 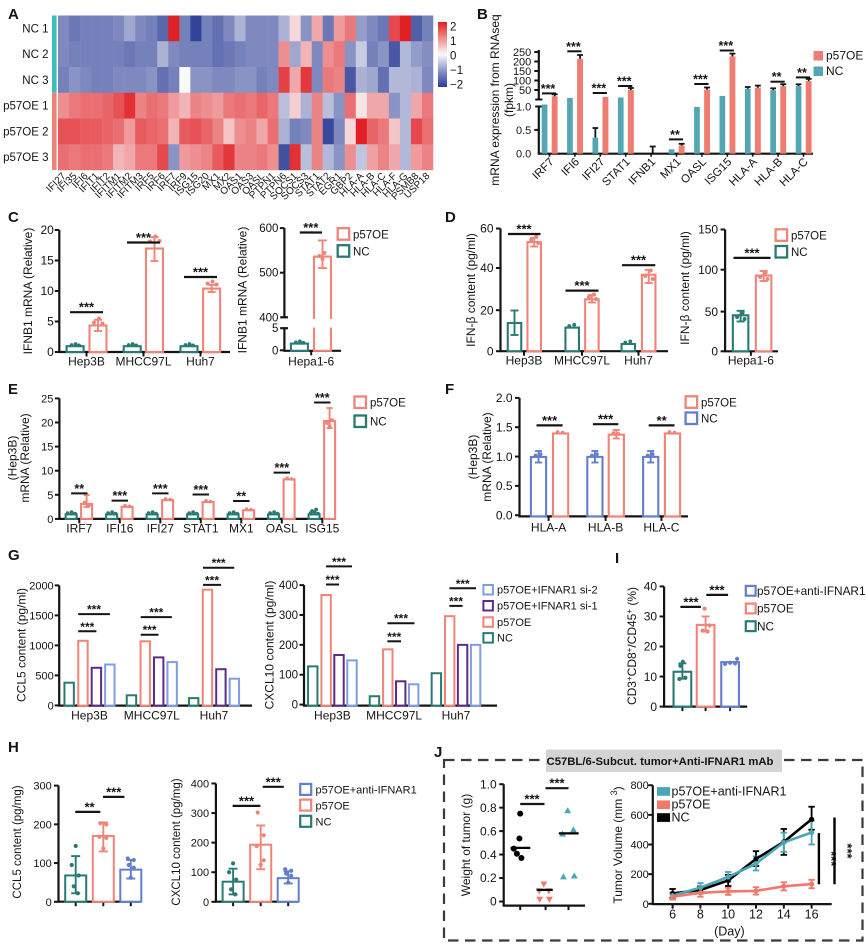 What do you see at coordinates (544, 169) in the screenshot?
I see `svg-text: IRF7` at bounding box center [544, 169].